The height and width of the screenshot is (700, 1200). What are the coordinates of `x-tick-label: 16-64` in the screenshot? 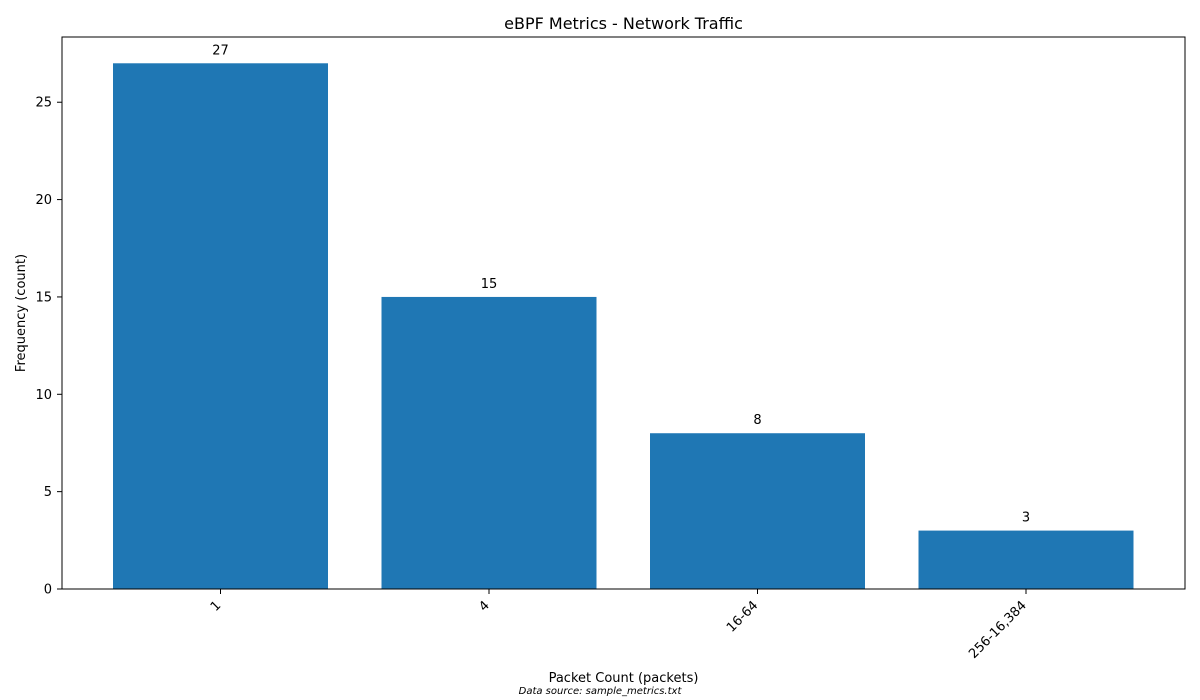 It's located at (742, 616).